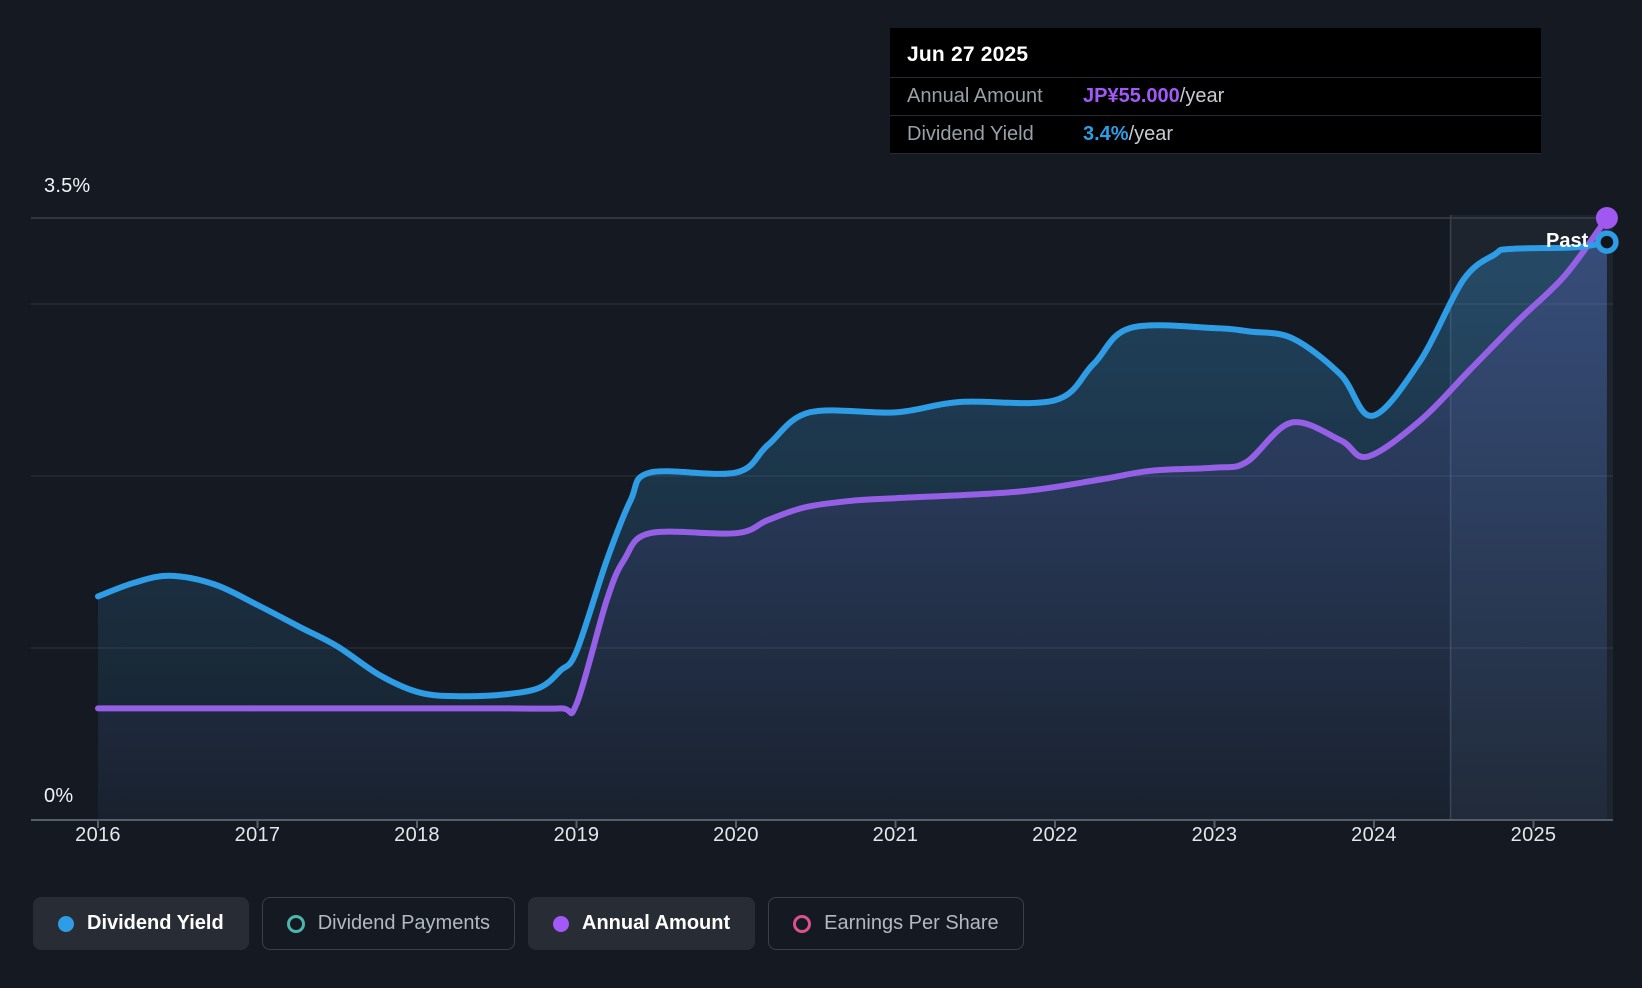 Image resolution: width=1642 pixels, height=988 pixels. I want to click on dividend-yield-swatch-icon, so click(66, 923).